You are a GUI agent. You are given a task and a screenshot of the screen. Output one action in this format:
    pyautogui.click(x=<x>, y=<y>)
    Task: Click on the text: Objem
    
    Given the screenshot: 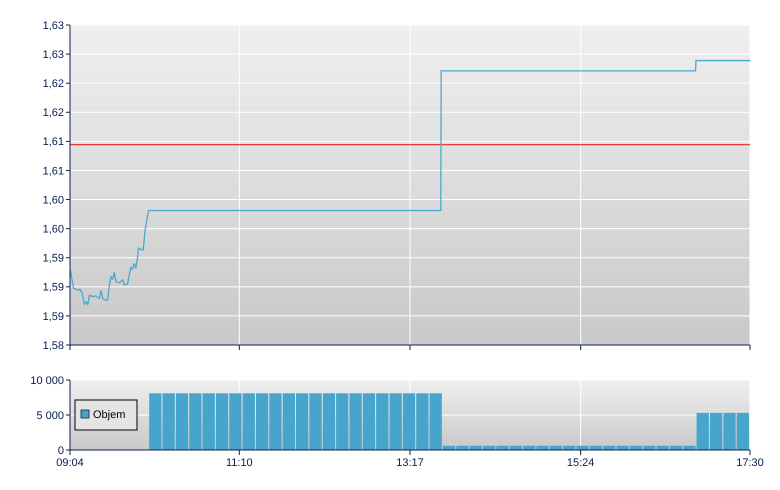 What is the action you would take?
    pyautogui.click(x=109, y=415)
    